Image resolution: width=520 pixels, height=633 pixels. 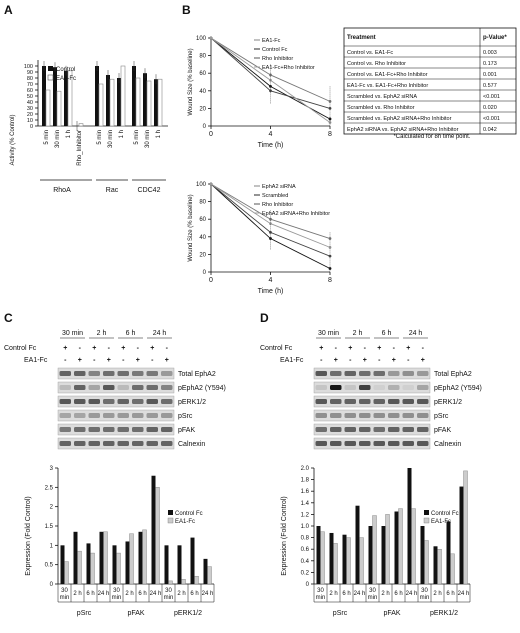 I want to click on panel-d-sign-control: -, so click(x=423, y=348).